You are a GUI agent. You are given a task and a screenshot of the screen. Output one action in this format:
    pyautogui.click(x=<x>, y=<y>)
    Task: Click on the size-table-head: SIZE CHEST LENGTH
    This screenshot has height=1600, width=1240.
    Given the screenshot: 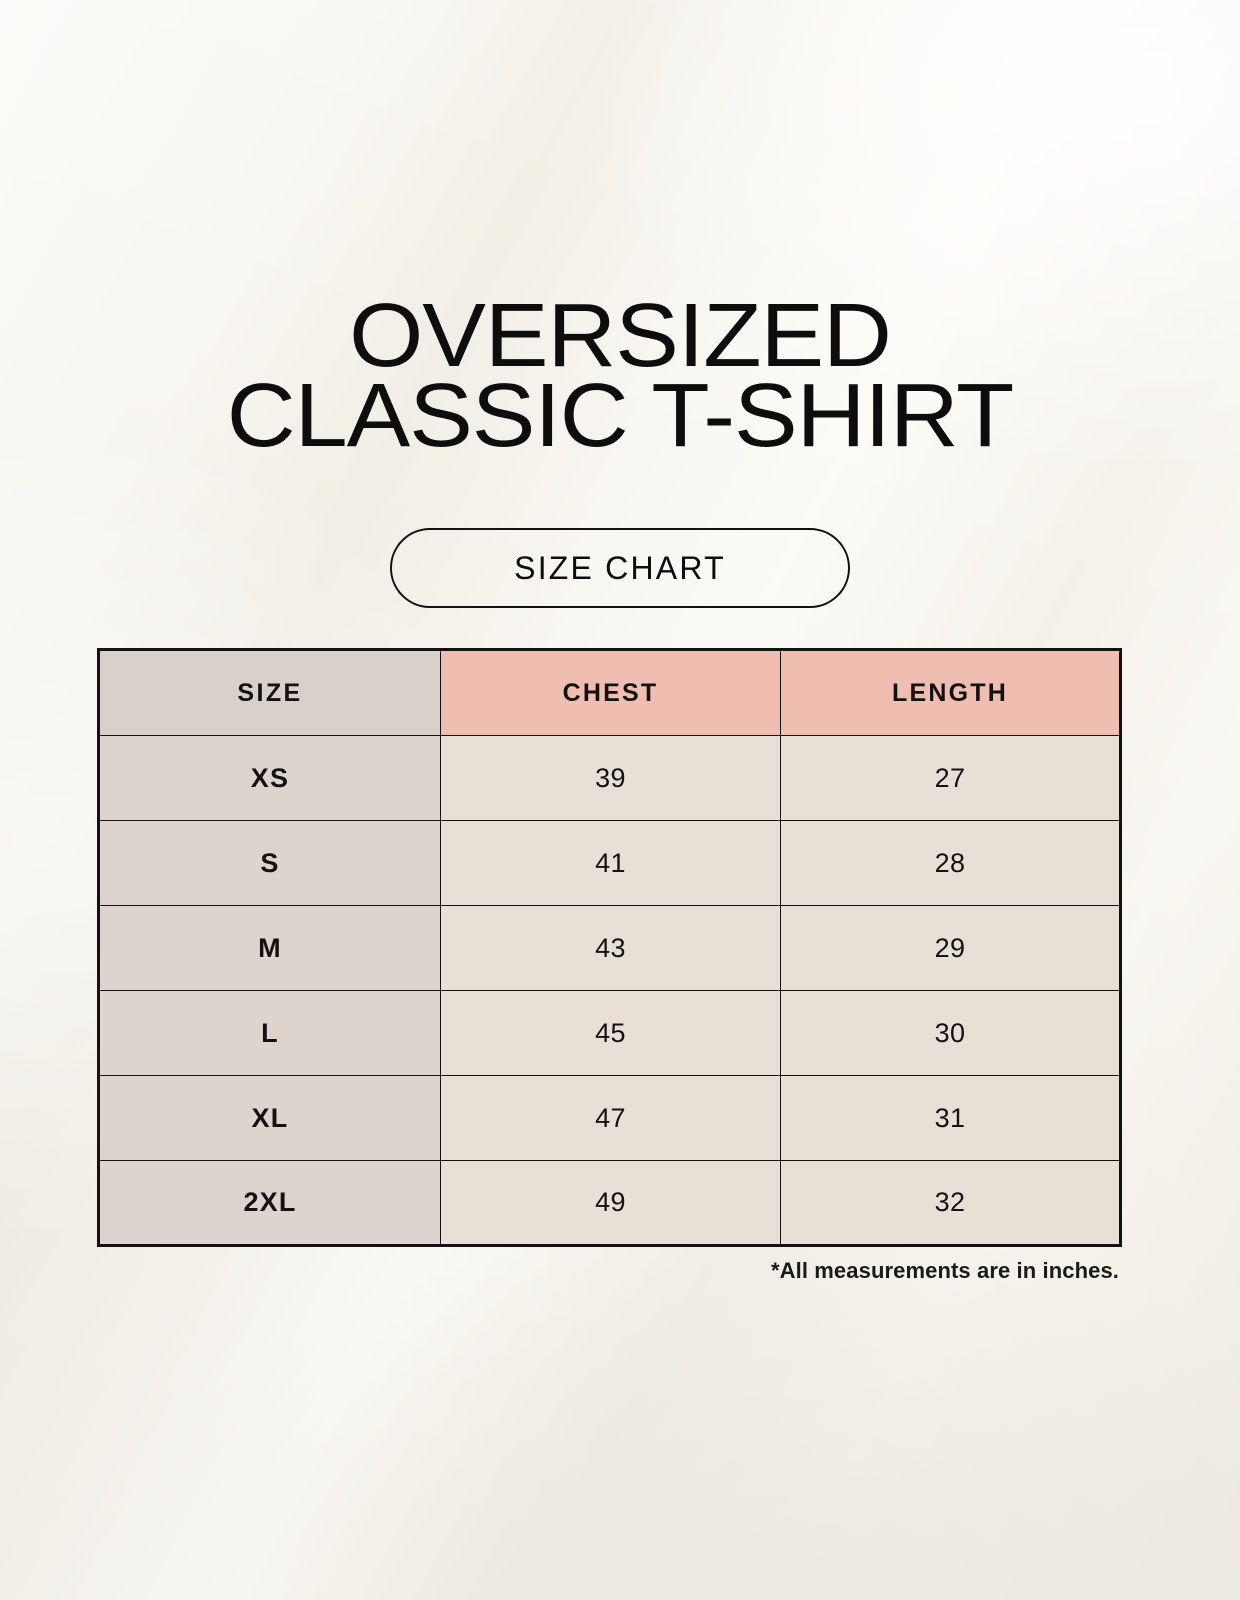 What is the action you would take?
    pyautogui.click(x=609, y=692)
    